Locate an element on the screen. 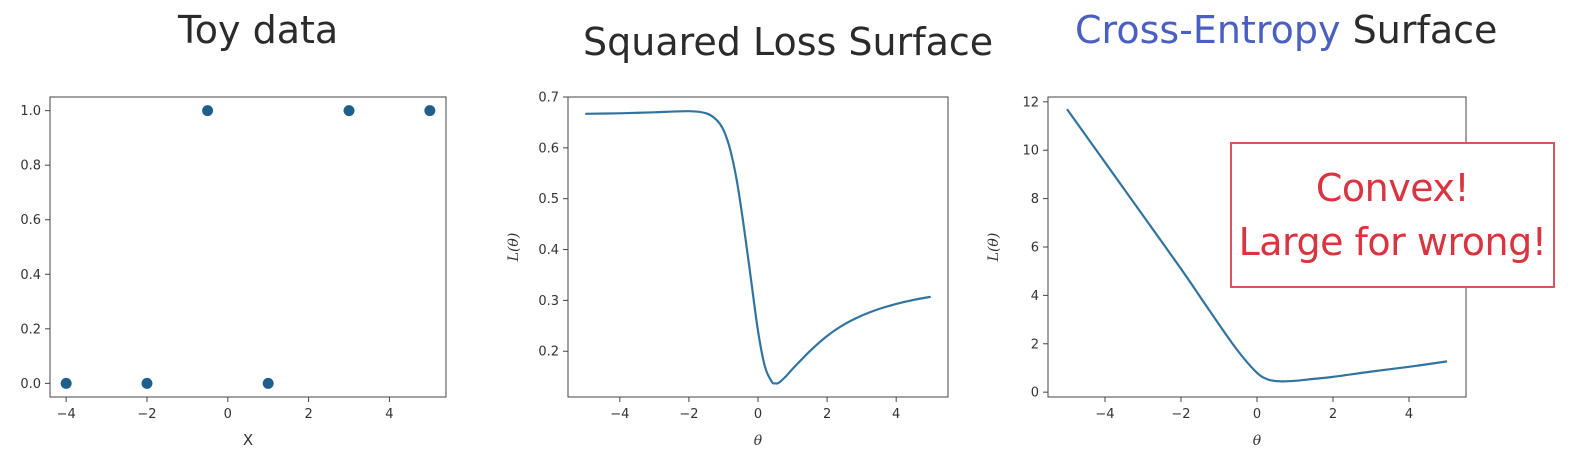  x-axis-label: X is located at coordinates (248, 440).